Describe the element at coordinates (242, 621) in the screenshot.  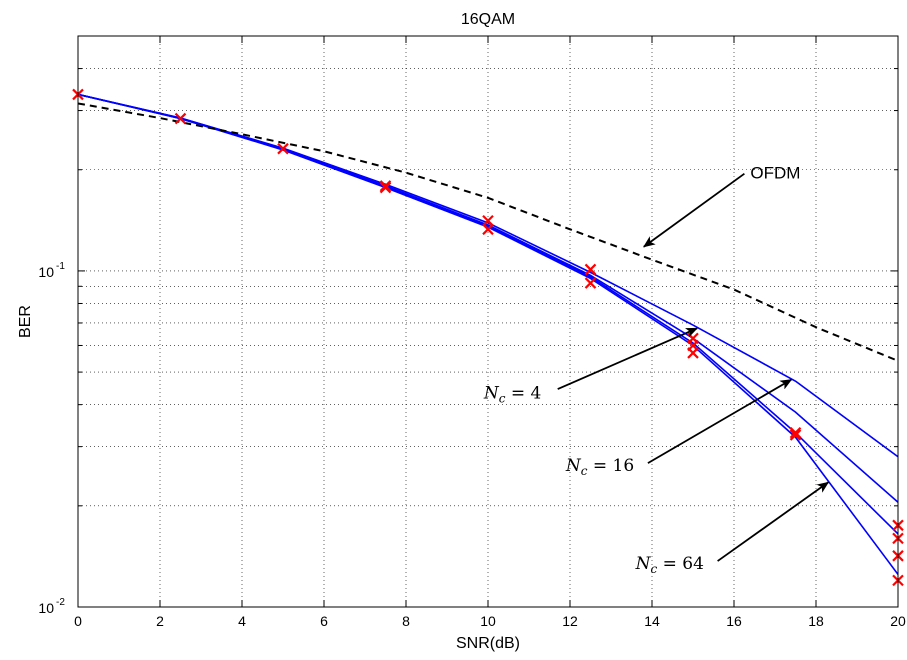
I see `x-tick-label: 4` at that location.